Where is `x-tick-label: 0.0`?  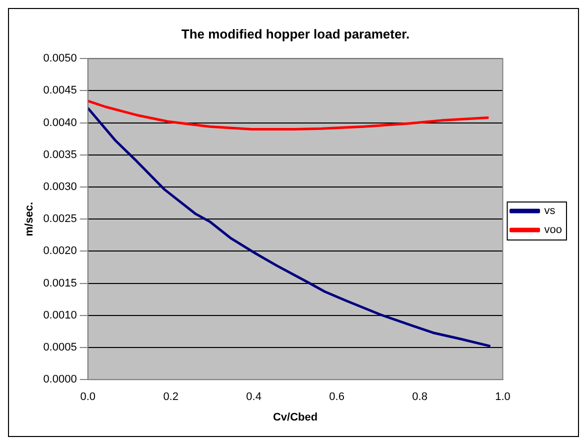 x-tick-label: 0.0 is located at coordinates (88, 397).